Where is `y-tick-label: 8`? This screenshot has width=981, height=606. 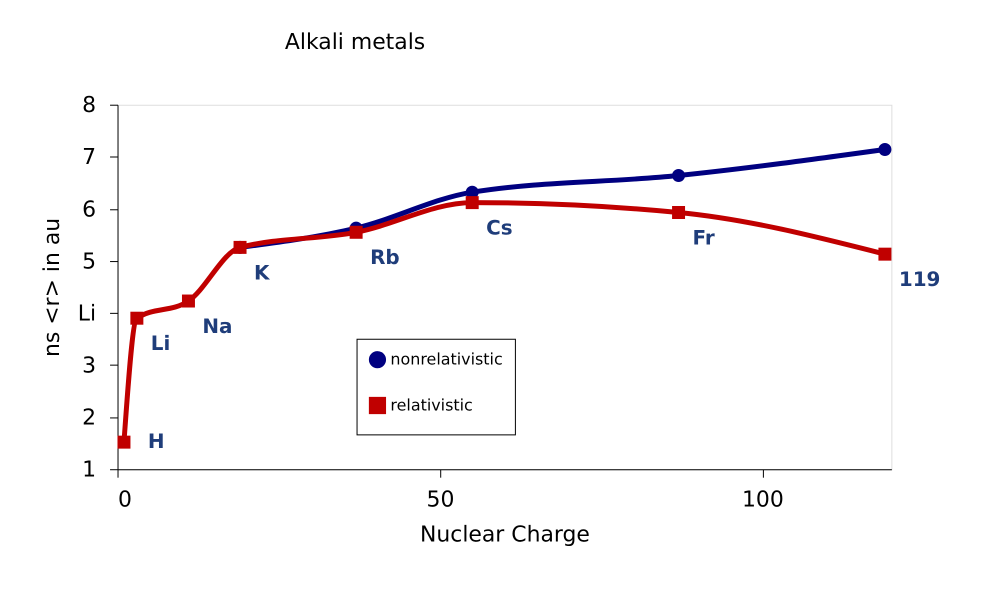 y-tick-label: 8 is located at coordinates (89, 105).